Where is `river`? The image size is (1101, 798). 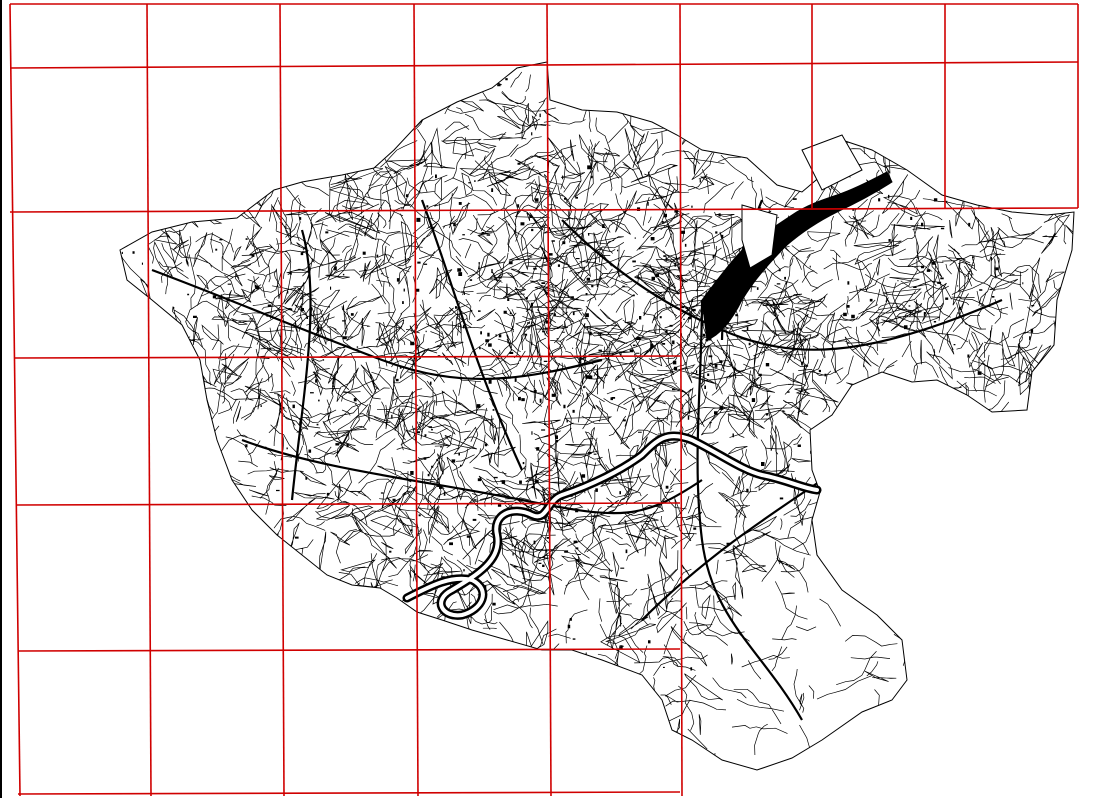 river is located at coordinates (612, 525).